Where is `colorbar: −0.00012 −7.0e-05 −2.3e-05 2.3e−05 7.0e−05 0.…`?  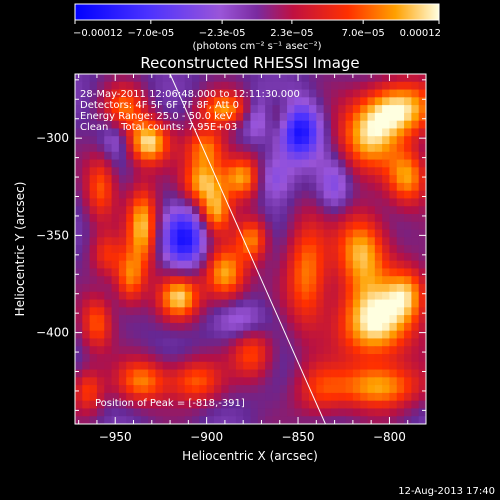
colorbar: −0.00012 −7.0e-05 −2.3e-05 2.3e−05 7.0e−05 0.… is located at coordinates (257, 27).